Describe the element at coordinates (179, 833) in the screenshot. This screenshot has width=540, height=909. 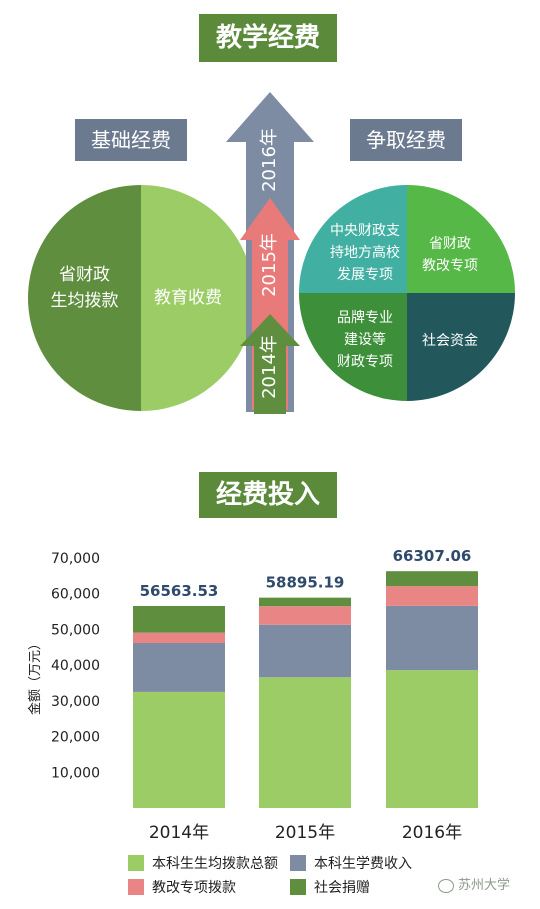
I see `x-category-label: 2014年` at that location.